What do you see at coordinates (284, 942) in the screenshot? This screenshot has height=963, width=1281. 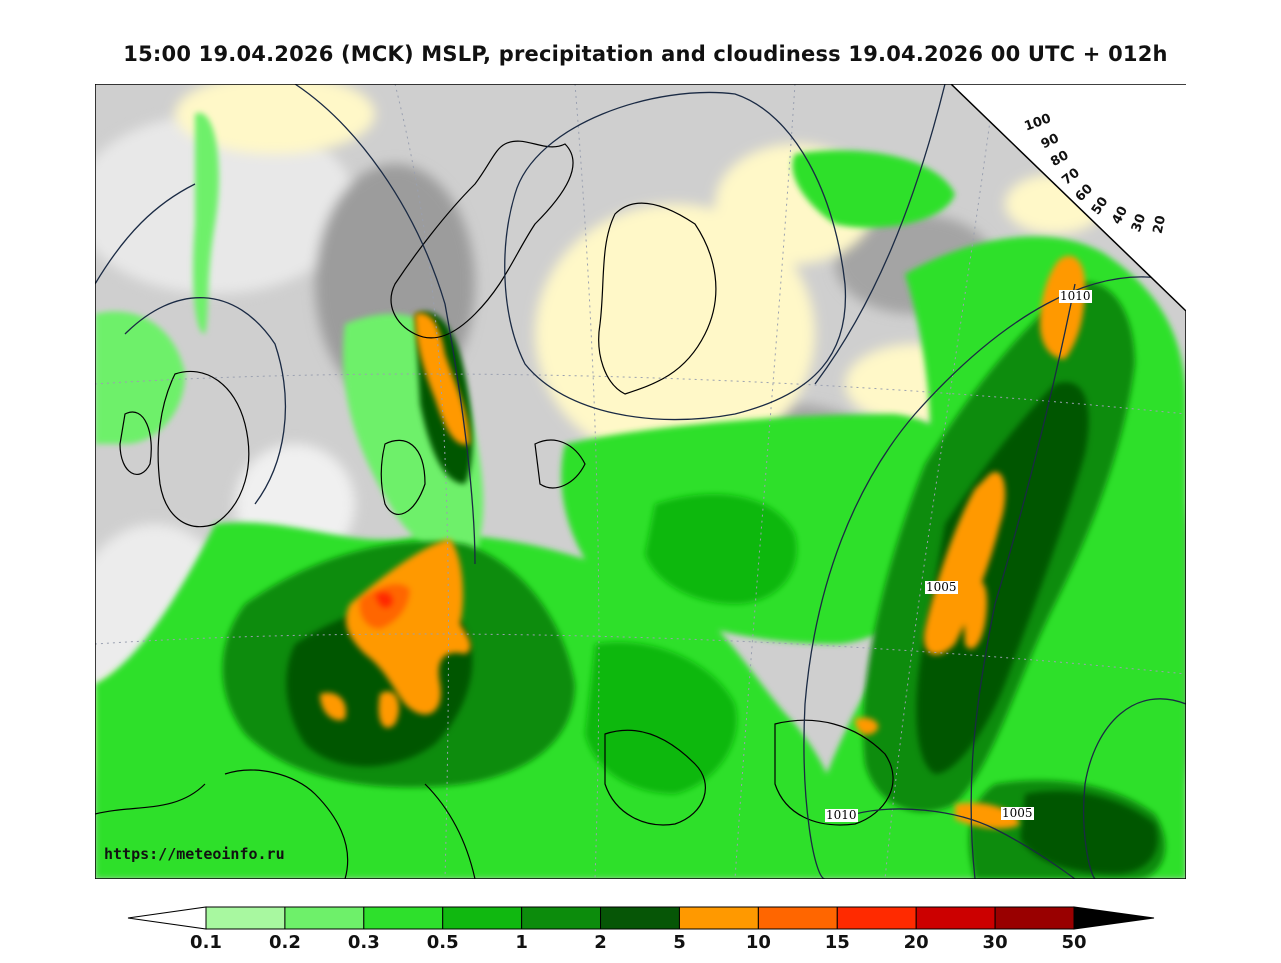 I see `colorbar-tick-label: 0.2` at bounding box center [284, 942].